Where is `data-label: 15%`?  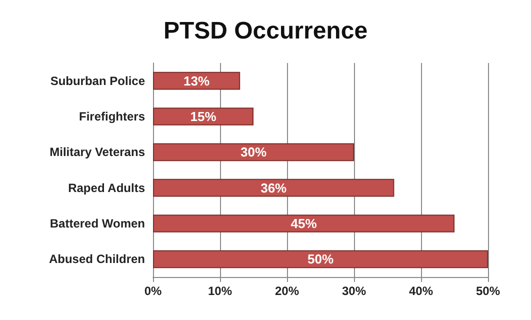
data-label: 15% is located at coordinates (203, 116).